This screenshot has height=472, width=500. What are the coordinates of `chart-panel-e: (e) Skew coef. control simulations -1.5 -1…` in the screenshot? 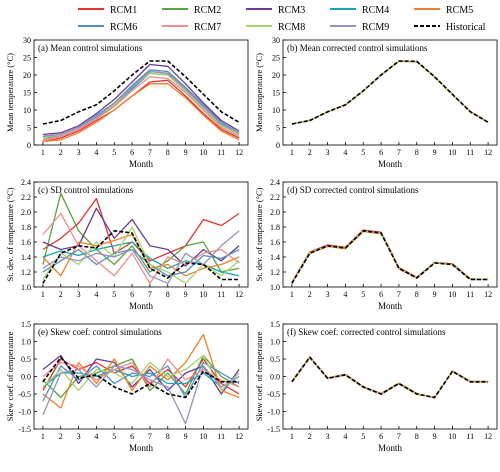 It's located at (127, 386).